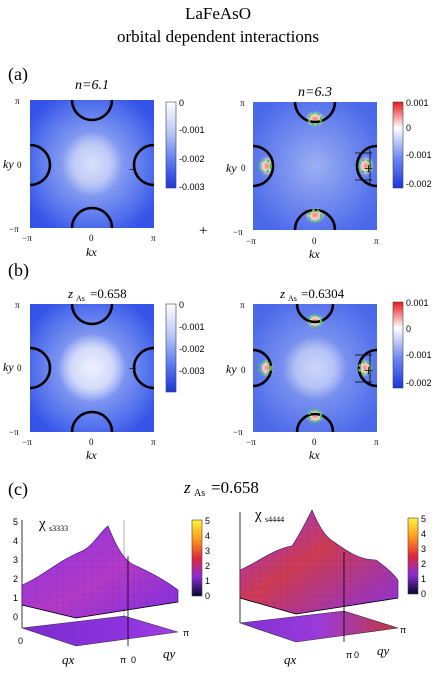  Describe the element at coordinates (15, 598) in the screenshot. I see `zaxis-tick: 1` at that location.